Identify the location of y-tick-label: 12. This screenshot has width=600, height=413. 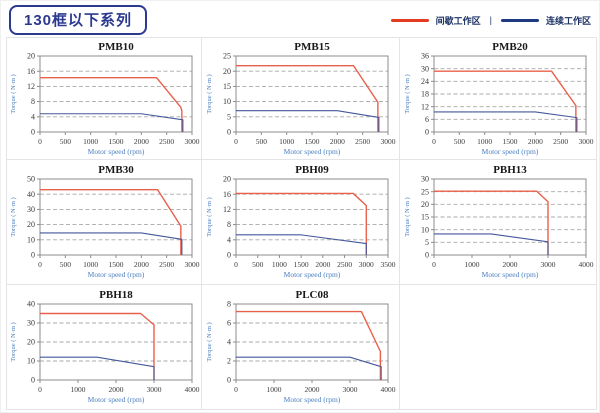
(31, 86).